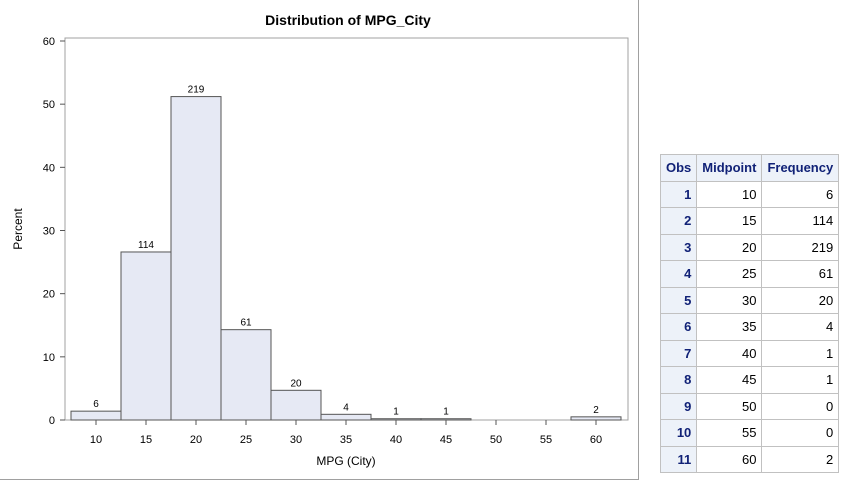 This screenshot has height=482, width=841. Describe the element at coordinates (146, 245) in the screenshot. I see `bar-data-label: 114` at that location.